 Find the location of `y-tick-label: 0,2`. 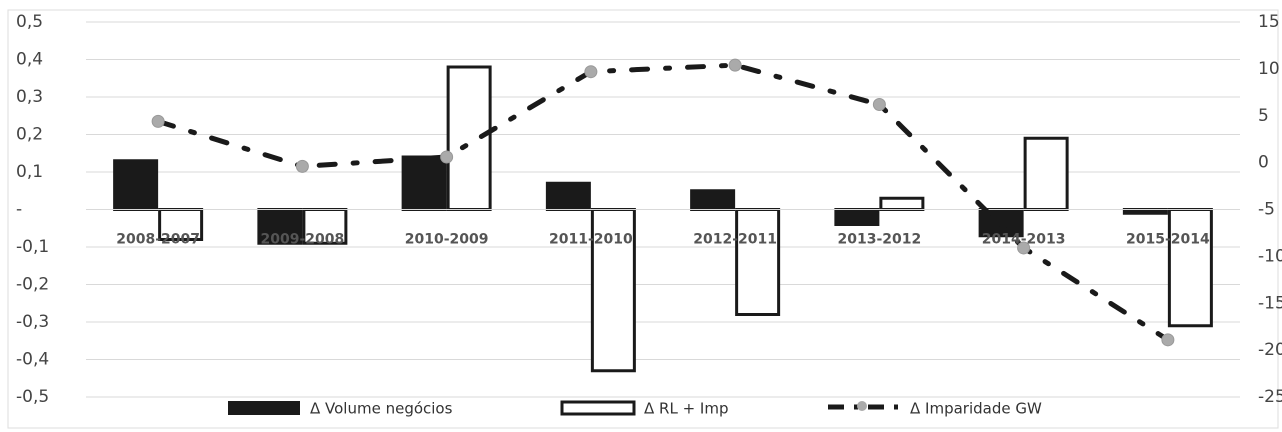

y-tick-label: 0,2 is located at coordinates (29, 135).